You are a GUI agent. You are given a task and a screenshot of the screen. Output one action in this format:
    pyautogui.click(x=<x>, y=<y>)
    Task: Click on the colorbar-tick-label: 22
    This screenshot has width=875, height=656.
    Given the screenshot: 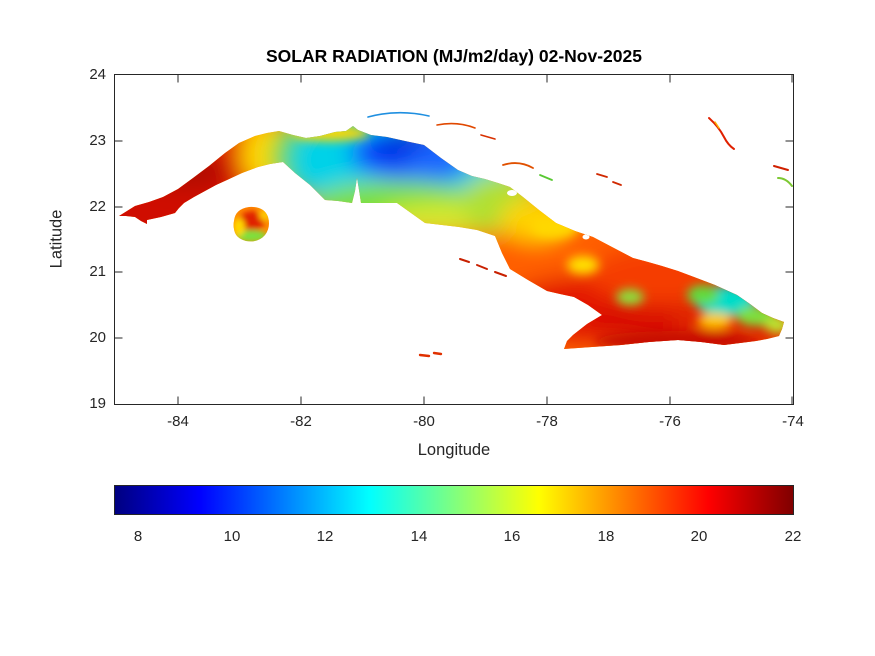 What is the action you would take?
    pyautogui.click(x=793, y=536)
    